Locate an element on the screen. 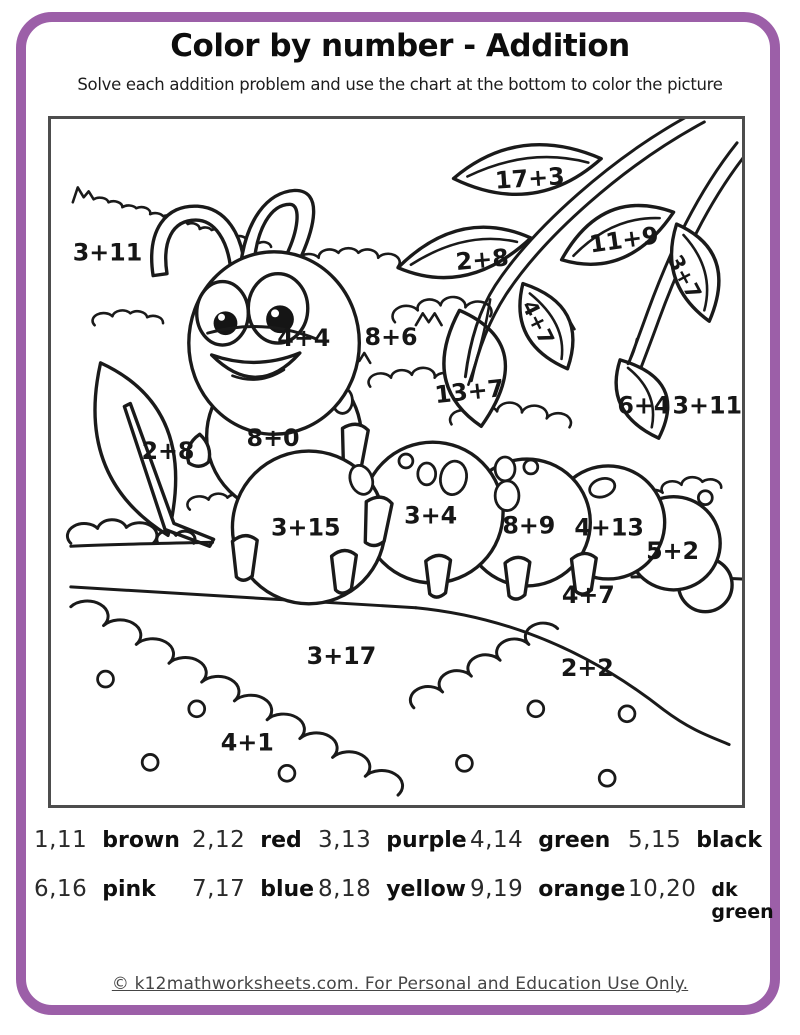 The height and width of the screenshot is (1035, 800). math-problem: 3+4 is located at coordinates (430, 515).